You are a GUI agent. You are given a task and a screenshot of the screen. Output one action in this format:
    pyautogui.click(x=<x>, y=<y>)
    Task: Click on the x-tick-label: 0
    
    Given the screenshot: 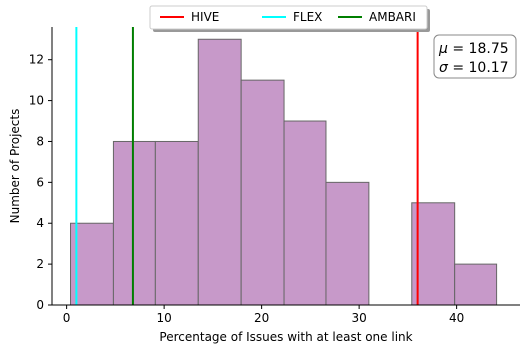 What is the action you would take?
    pyautogui.click(x=67, y=318)
    